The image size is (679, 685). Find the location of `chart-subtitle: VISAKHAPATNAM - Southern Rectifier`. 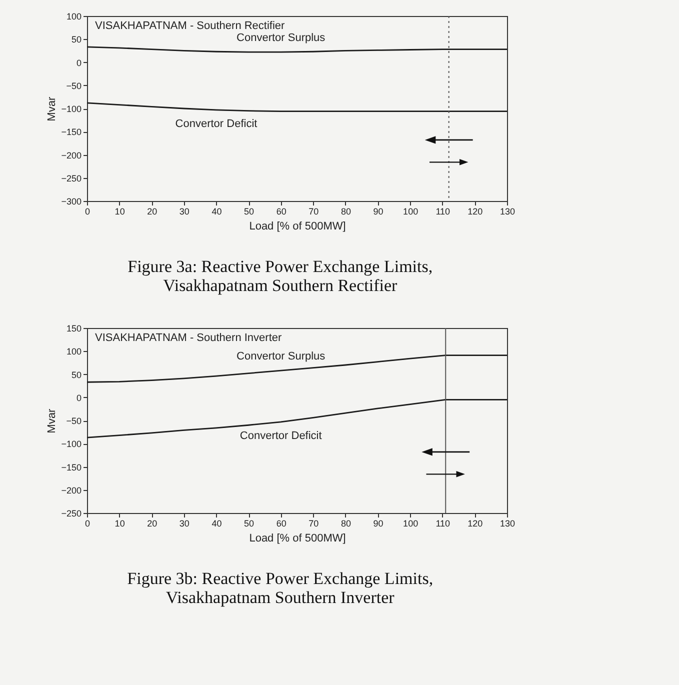

chart-subtitle: VISAKHAPATNAM - Southern Rectifier is located at coordinates (190, 26).